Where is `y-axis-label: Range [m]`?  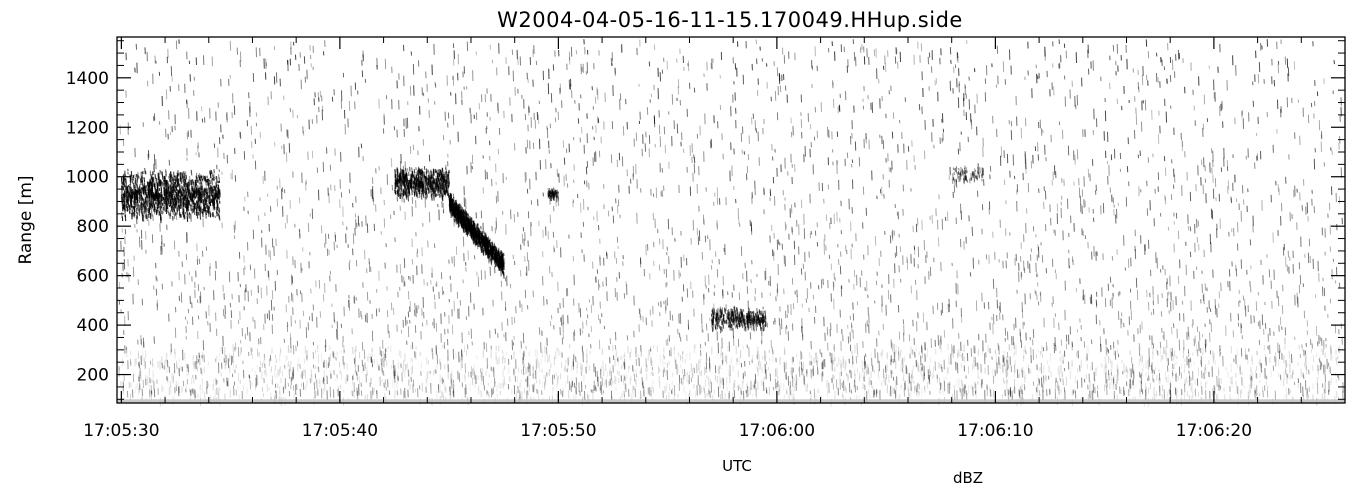
y-axis-label: Range [m] is located at coordinates (26, 219).